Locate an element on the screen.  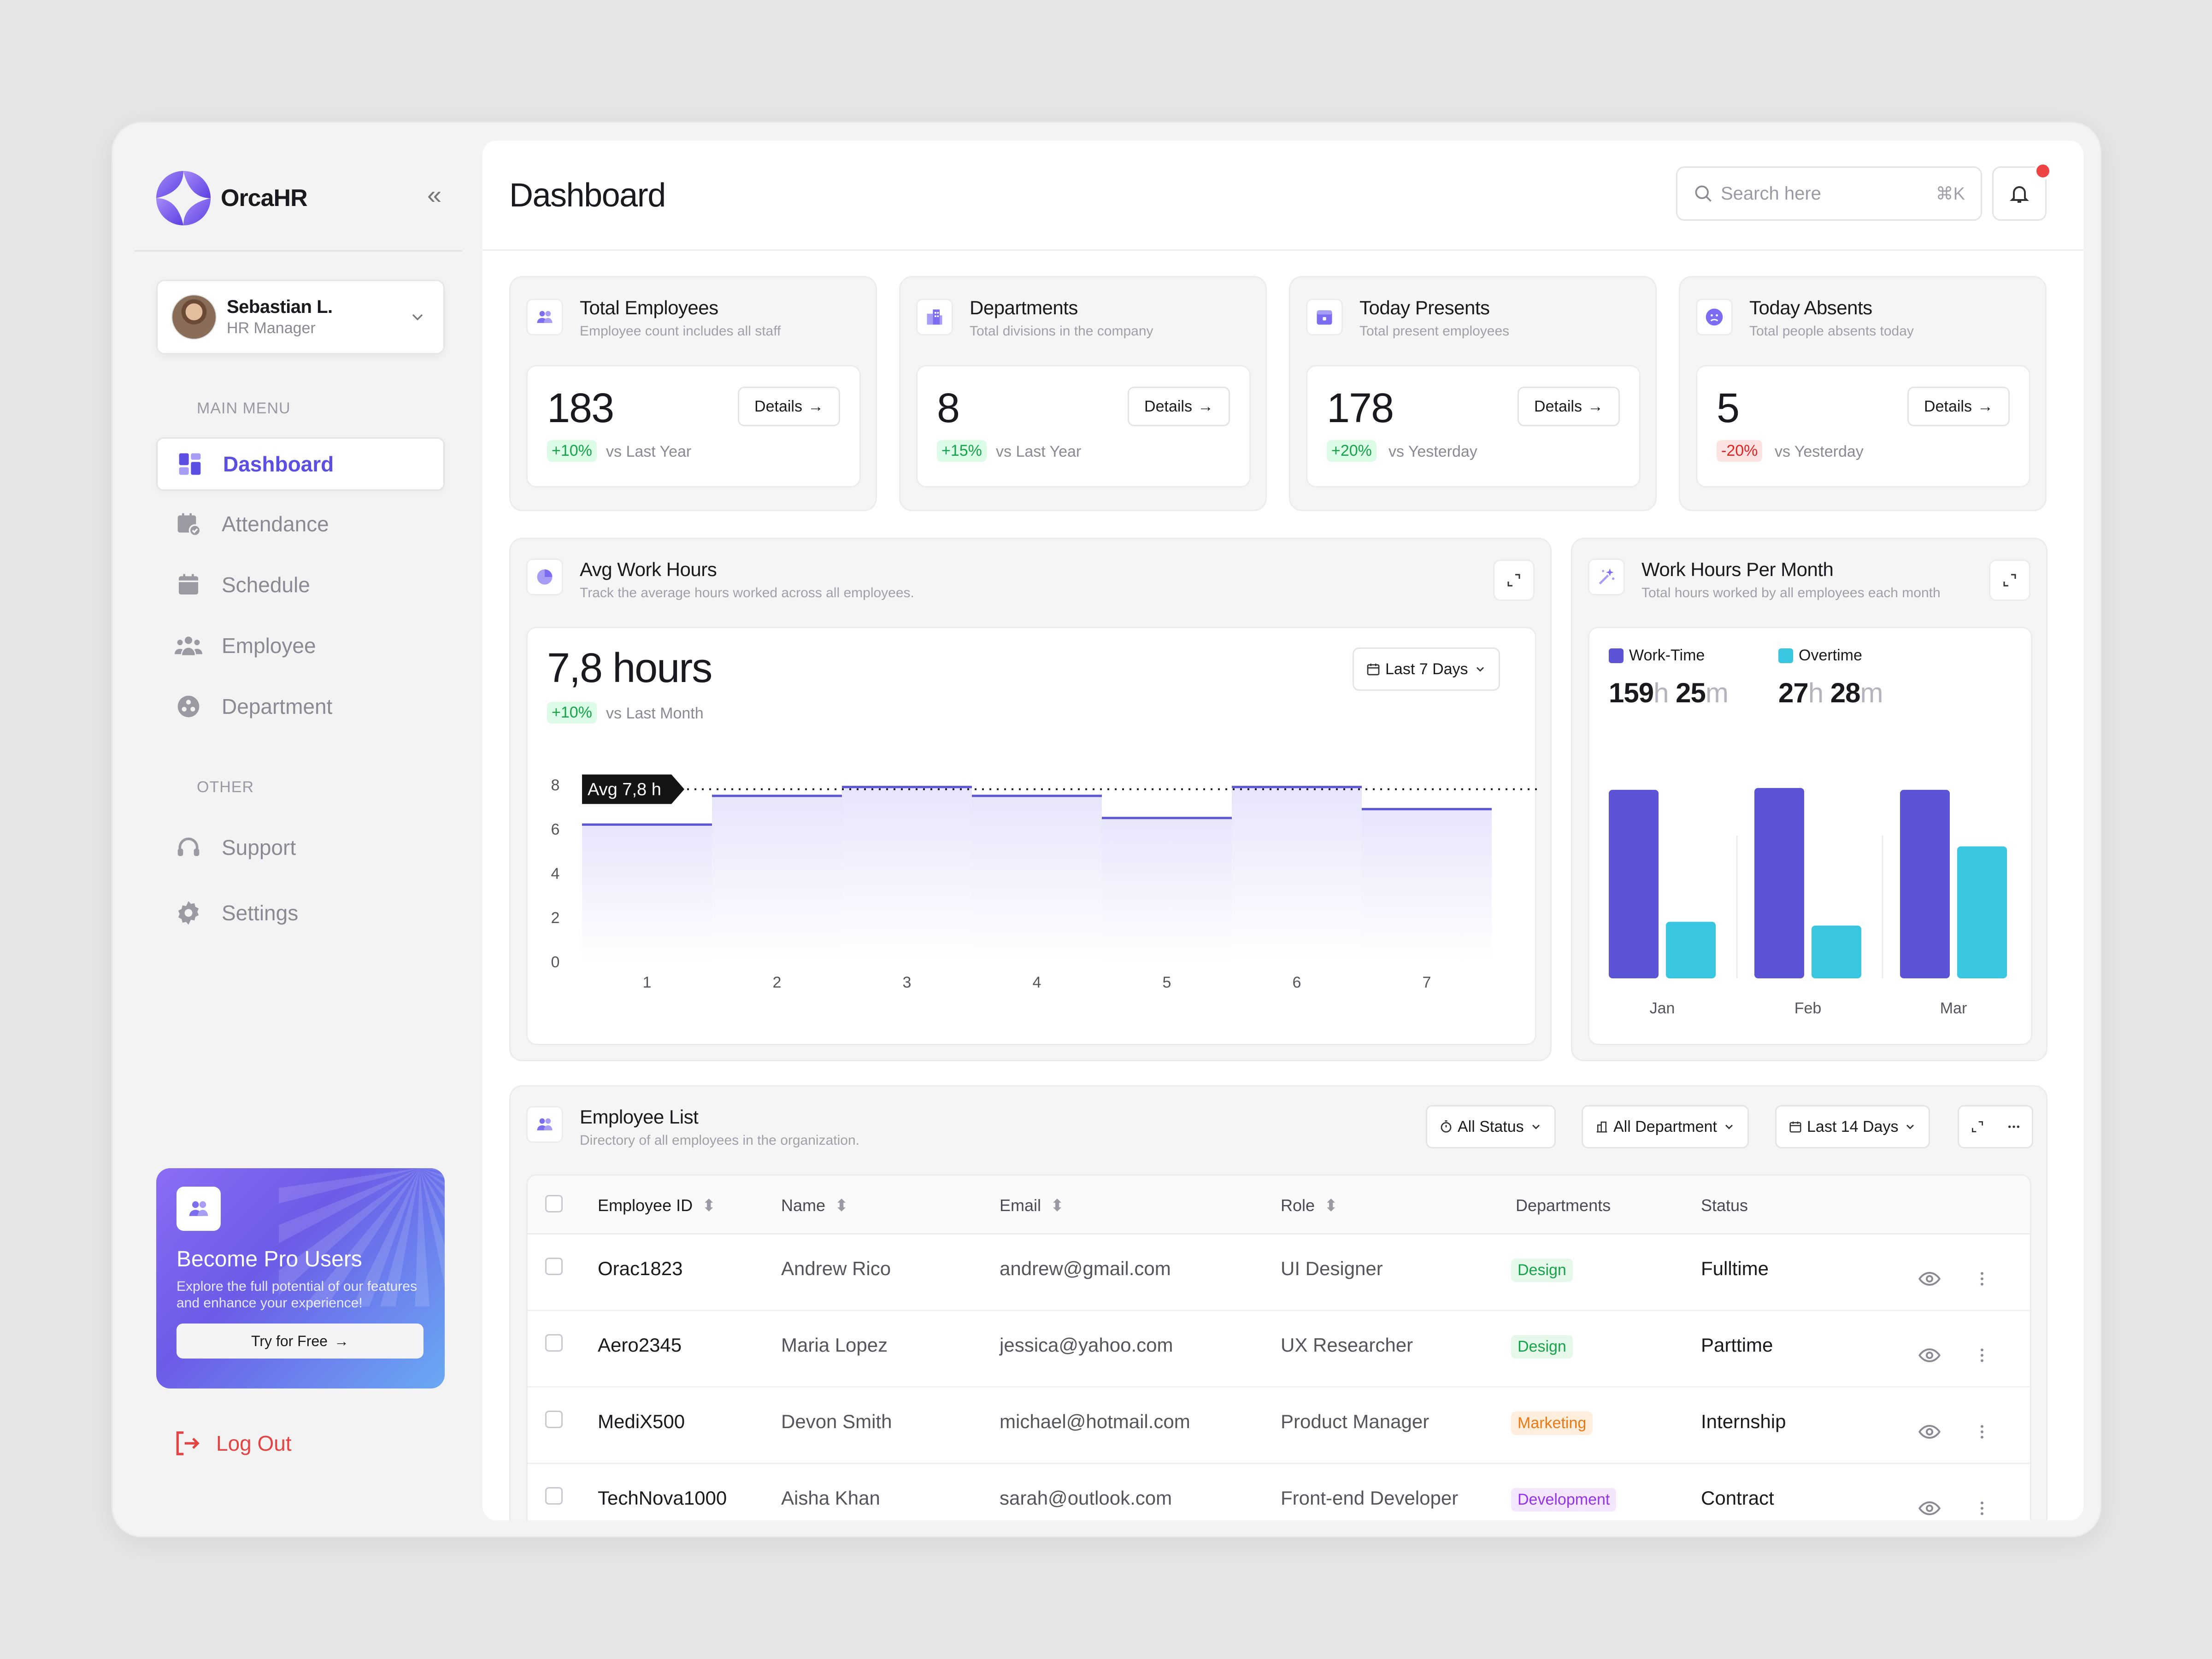
hours-unit: h is located at coordinates (1661, 692).